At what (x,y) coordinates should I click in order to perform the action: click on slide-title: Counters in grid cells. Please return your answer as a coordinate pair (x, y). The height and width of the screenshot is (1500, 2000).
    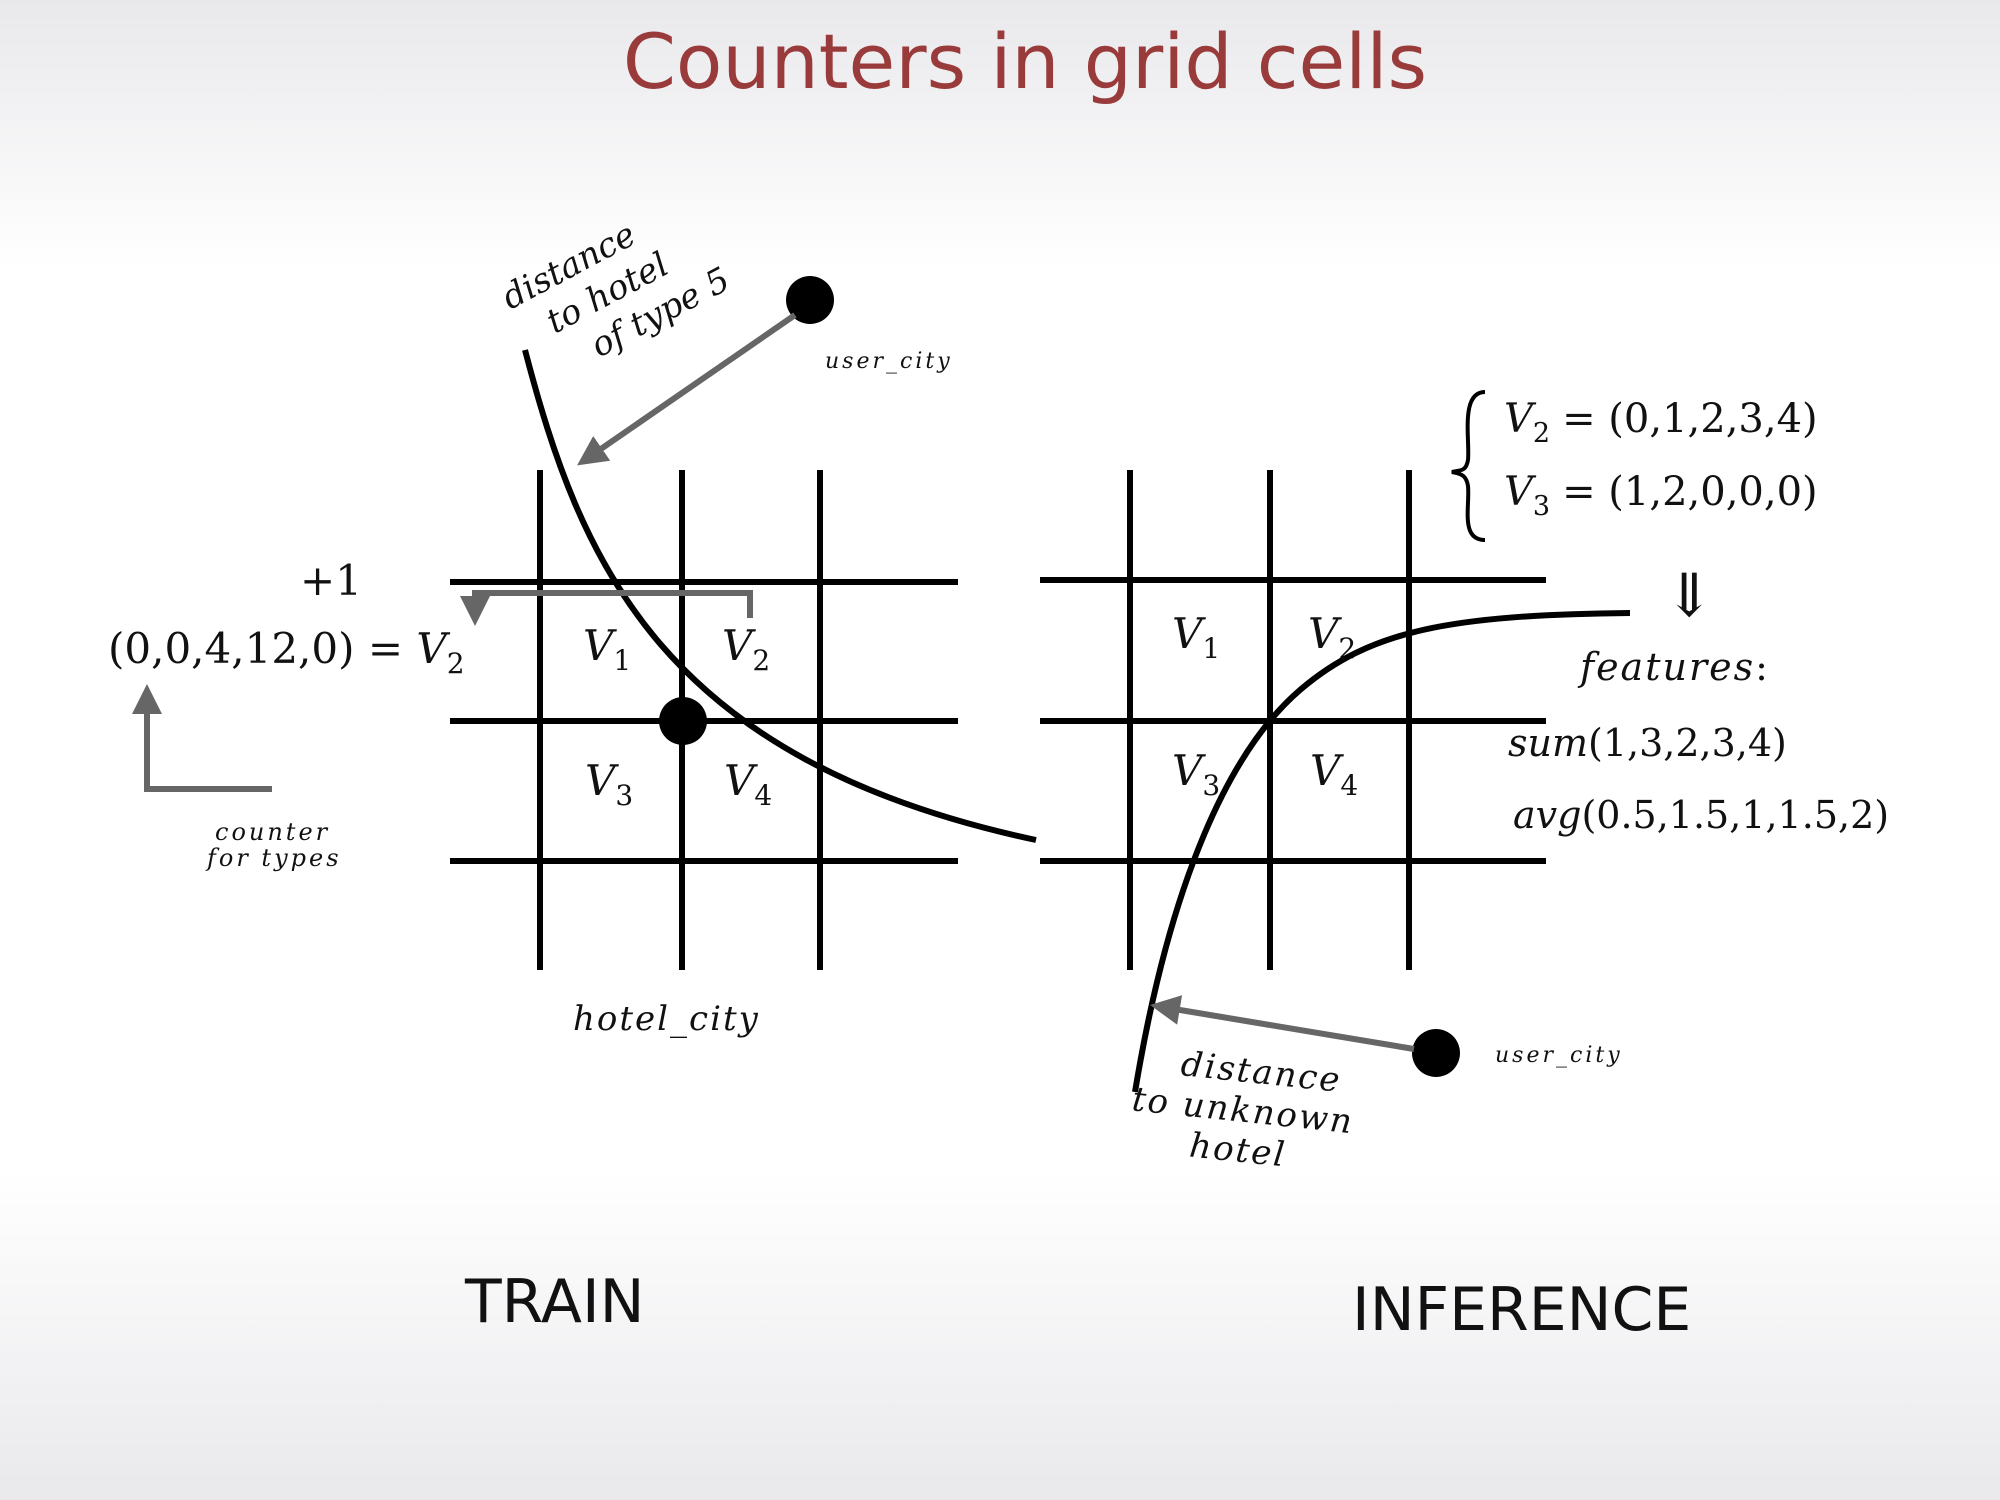
    Looking at the image, I should click on (1025, 61).